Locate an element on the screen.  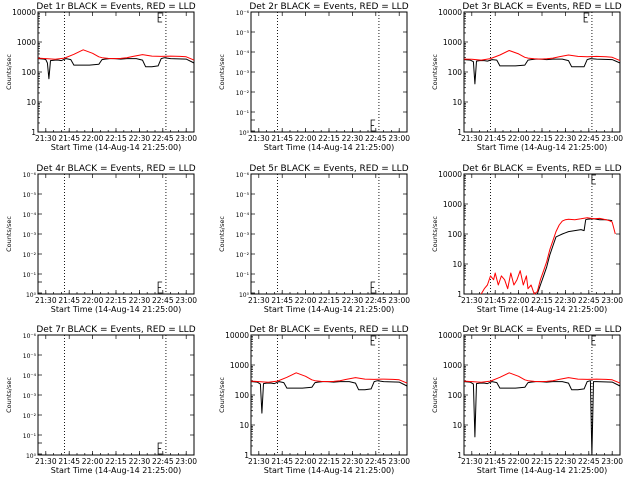
y-tick-label: 10⁻⁶ is located at coordinates (243, 175).